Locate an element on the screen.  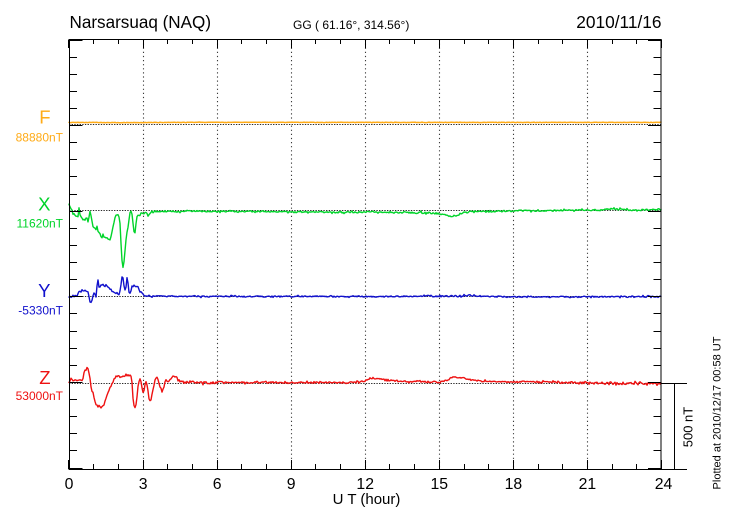
svg-text: Y is located at coordinates (44, 290).